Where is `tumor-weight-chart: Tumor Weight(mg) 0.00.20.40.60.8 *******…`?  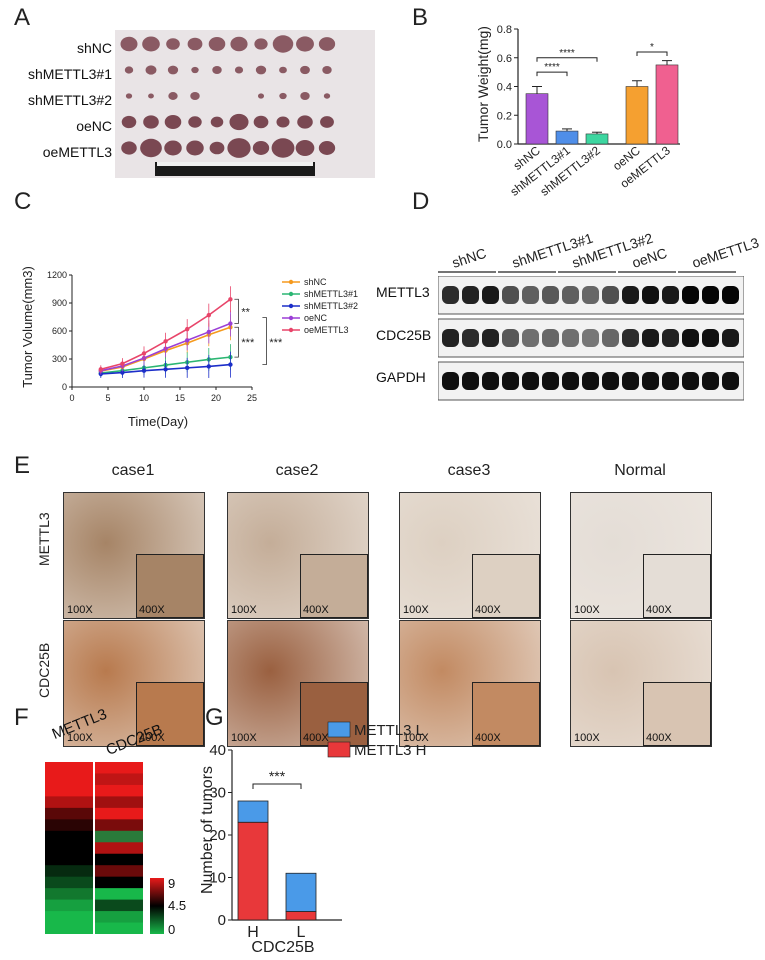 tumor-weight-chart: Tumor Weight(mg) 0.00.20.40.60.8 *******… is located at coordinates (577, 111).